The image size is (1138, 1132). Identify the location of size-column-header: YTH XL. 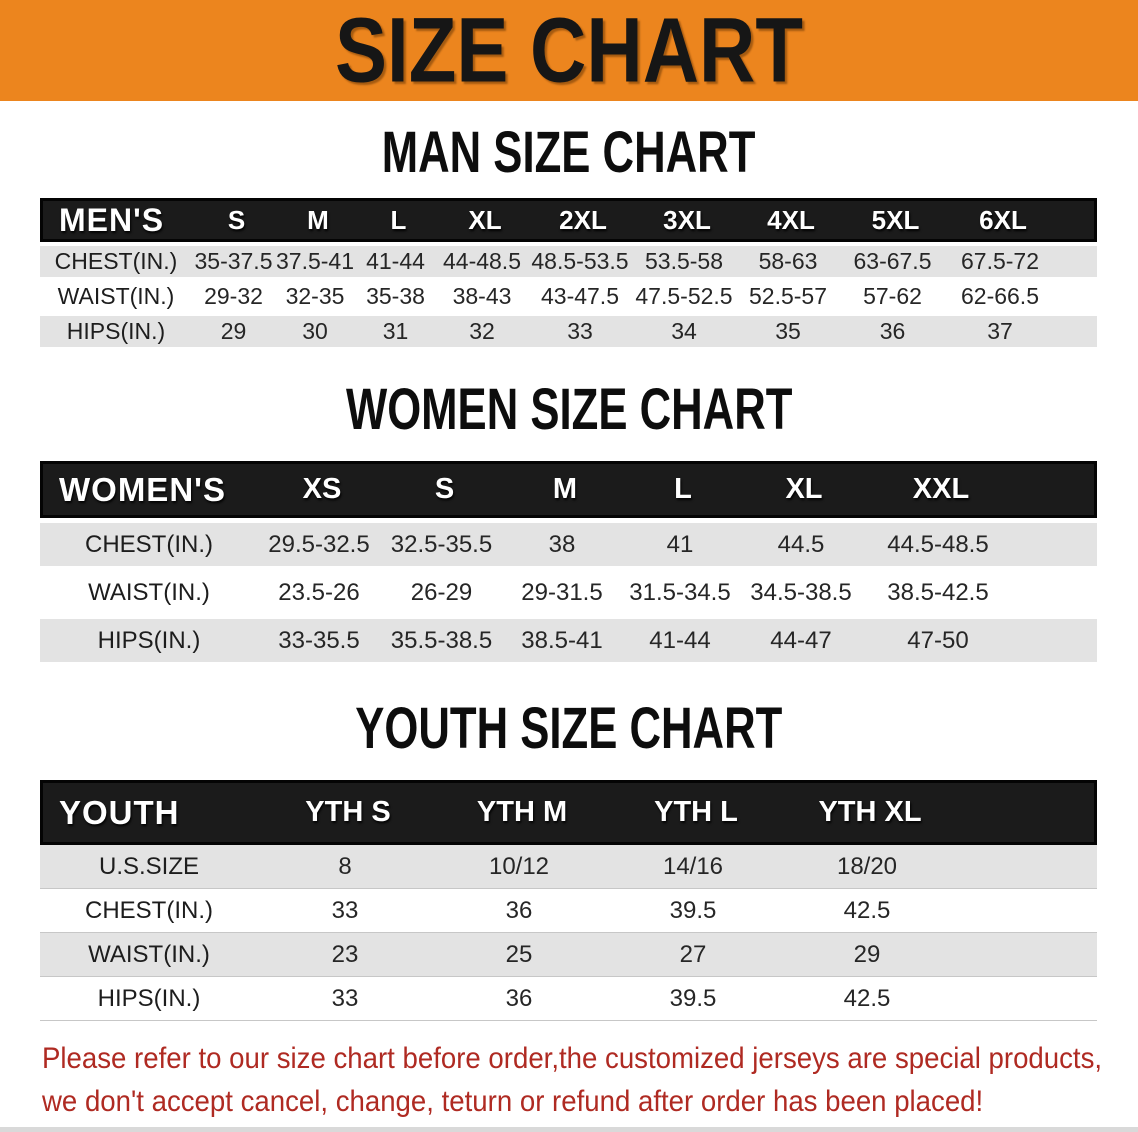
(870, 812).